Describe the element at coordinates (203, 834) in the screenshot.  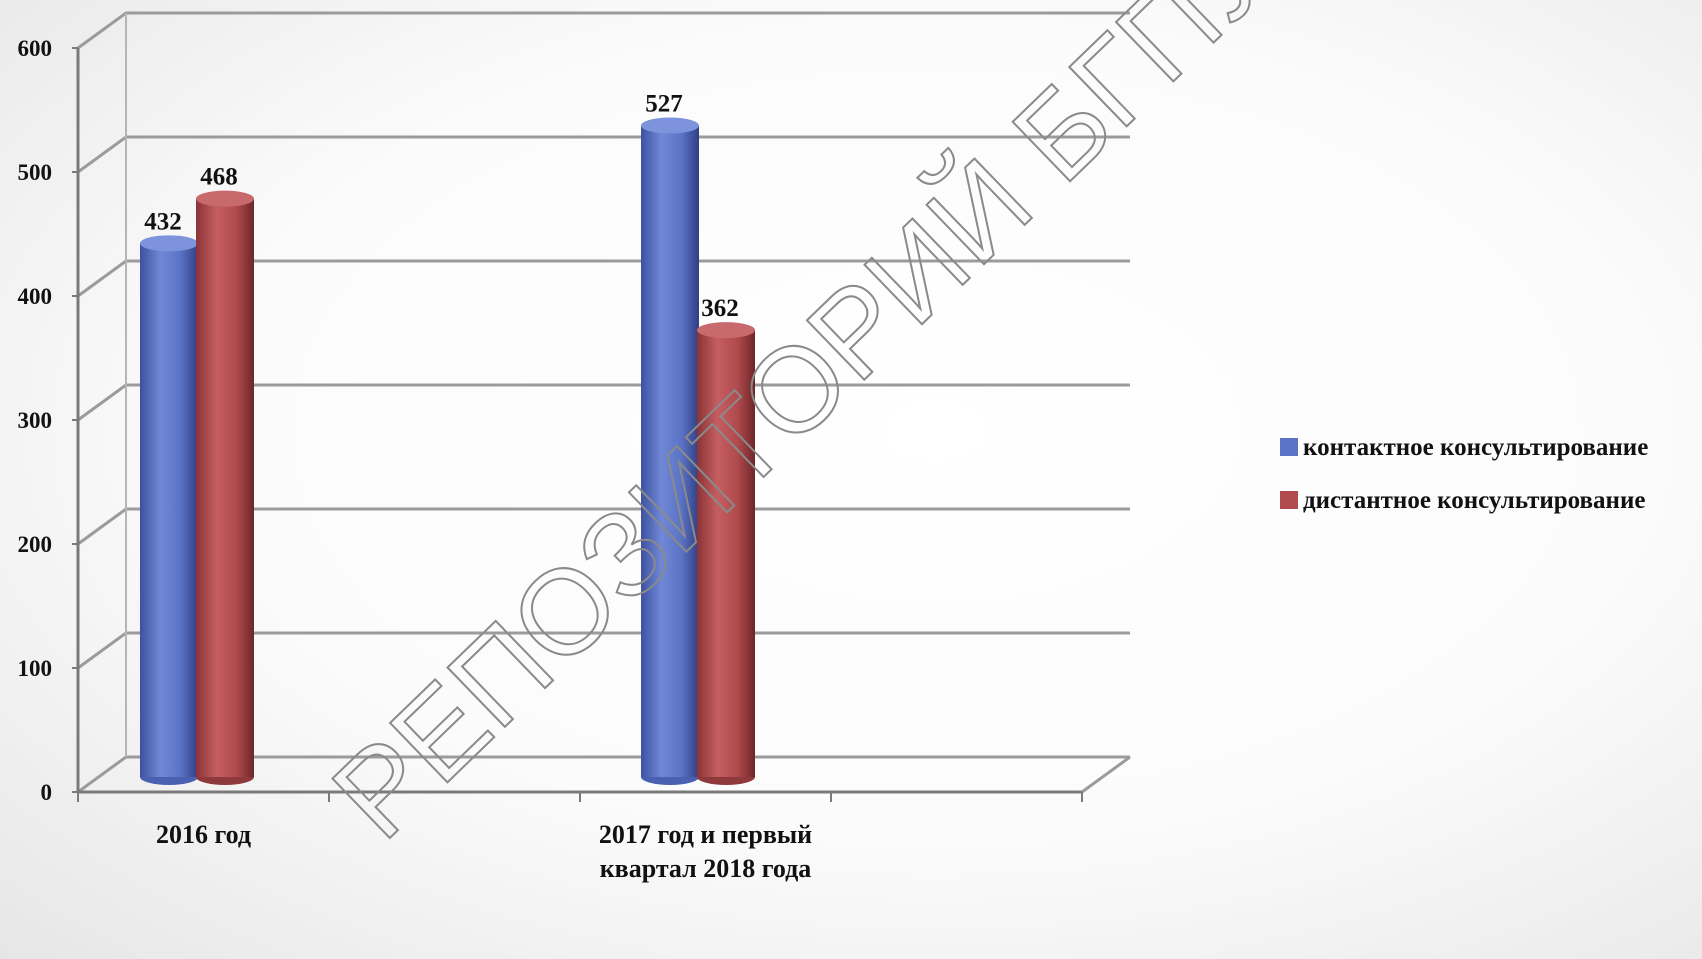
I see `x-category-label: 2016 год` at that location.